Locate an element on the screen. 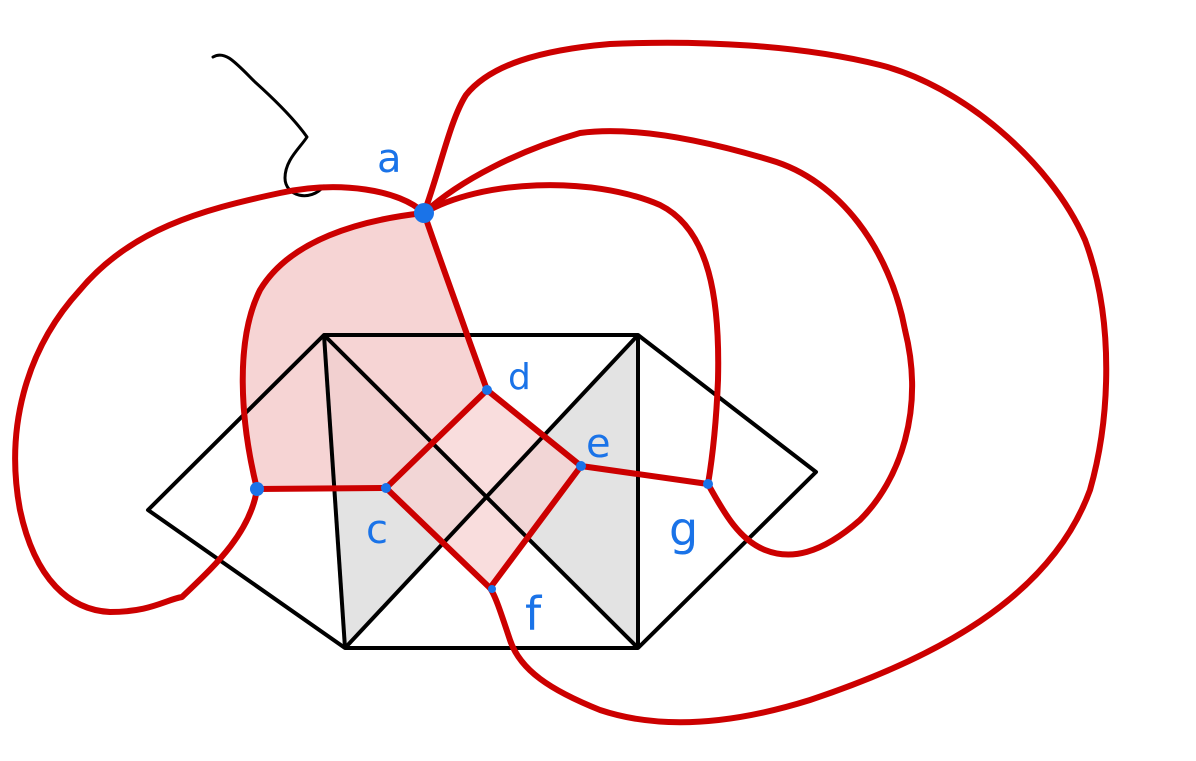  vertex-dot-d is located at coordinates (487, 390).